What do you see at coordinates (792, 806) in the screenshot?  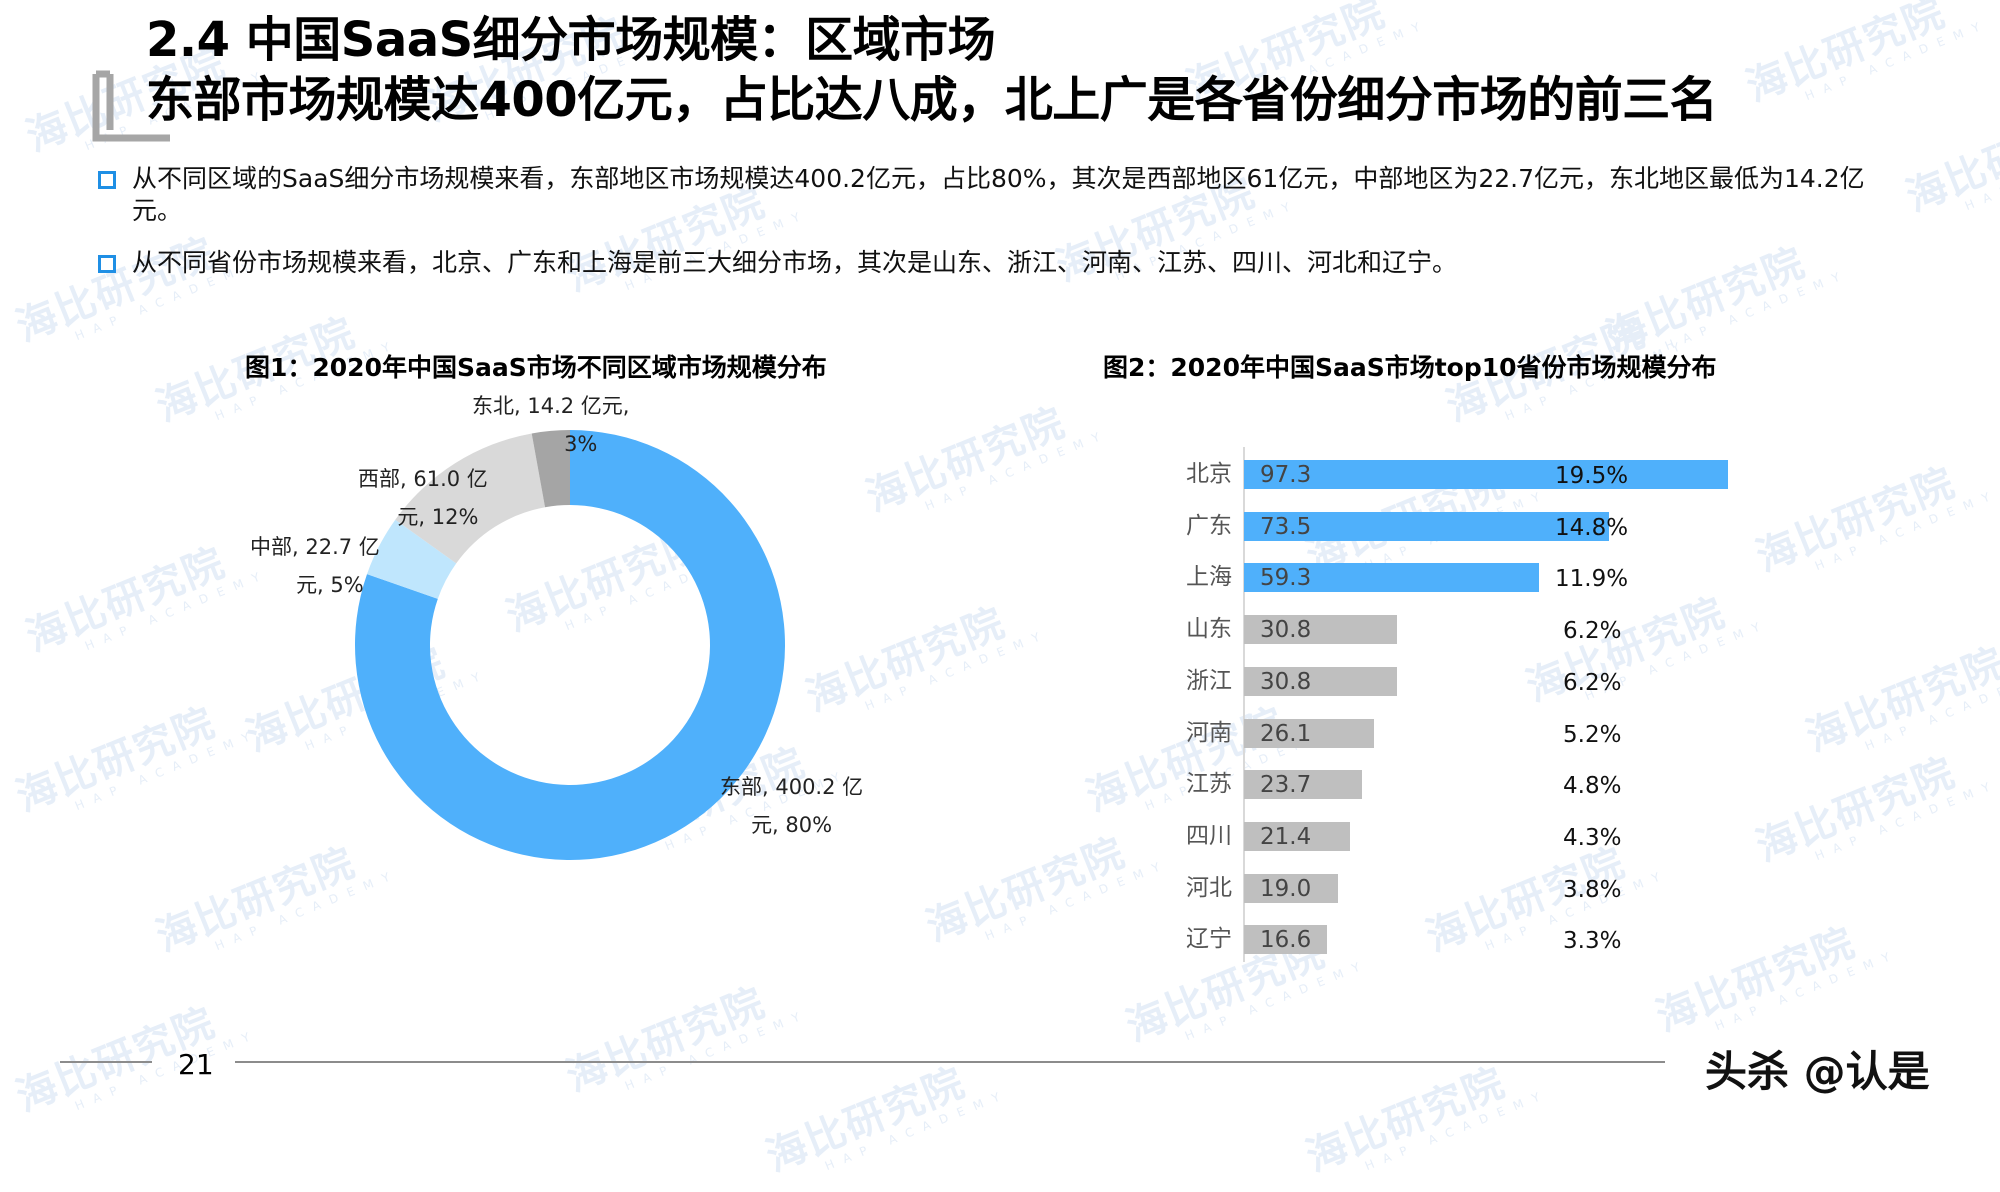 I see `pie-label-east: 东部, 400.2 亿元, 80%` at bounding box center [792, 806].